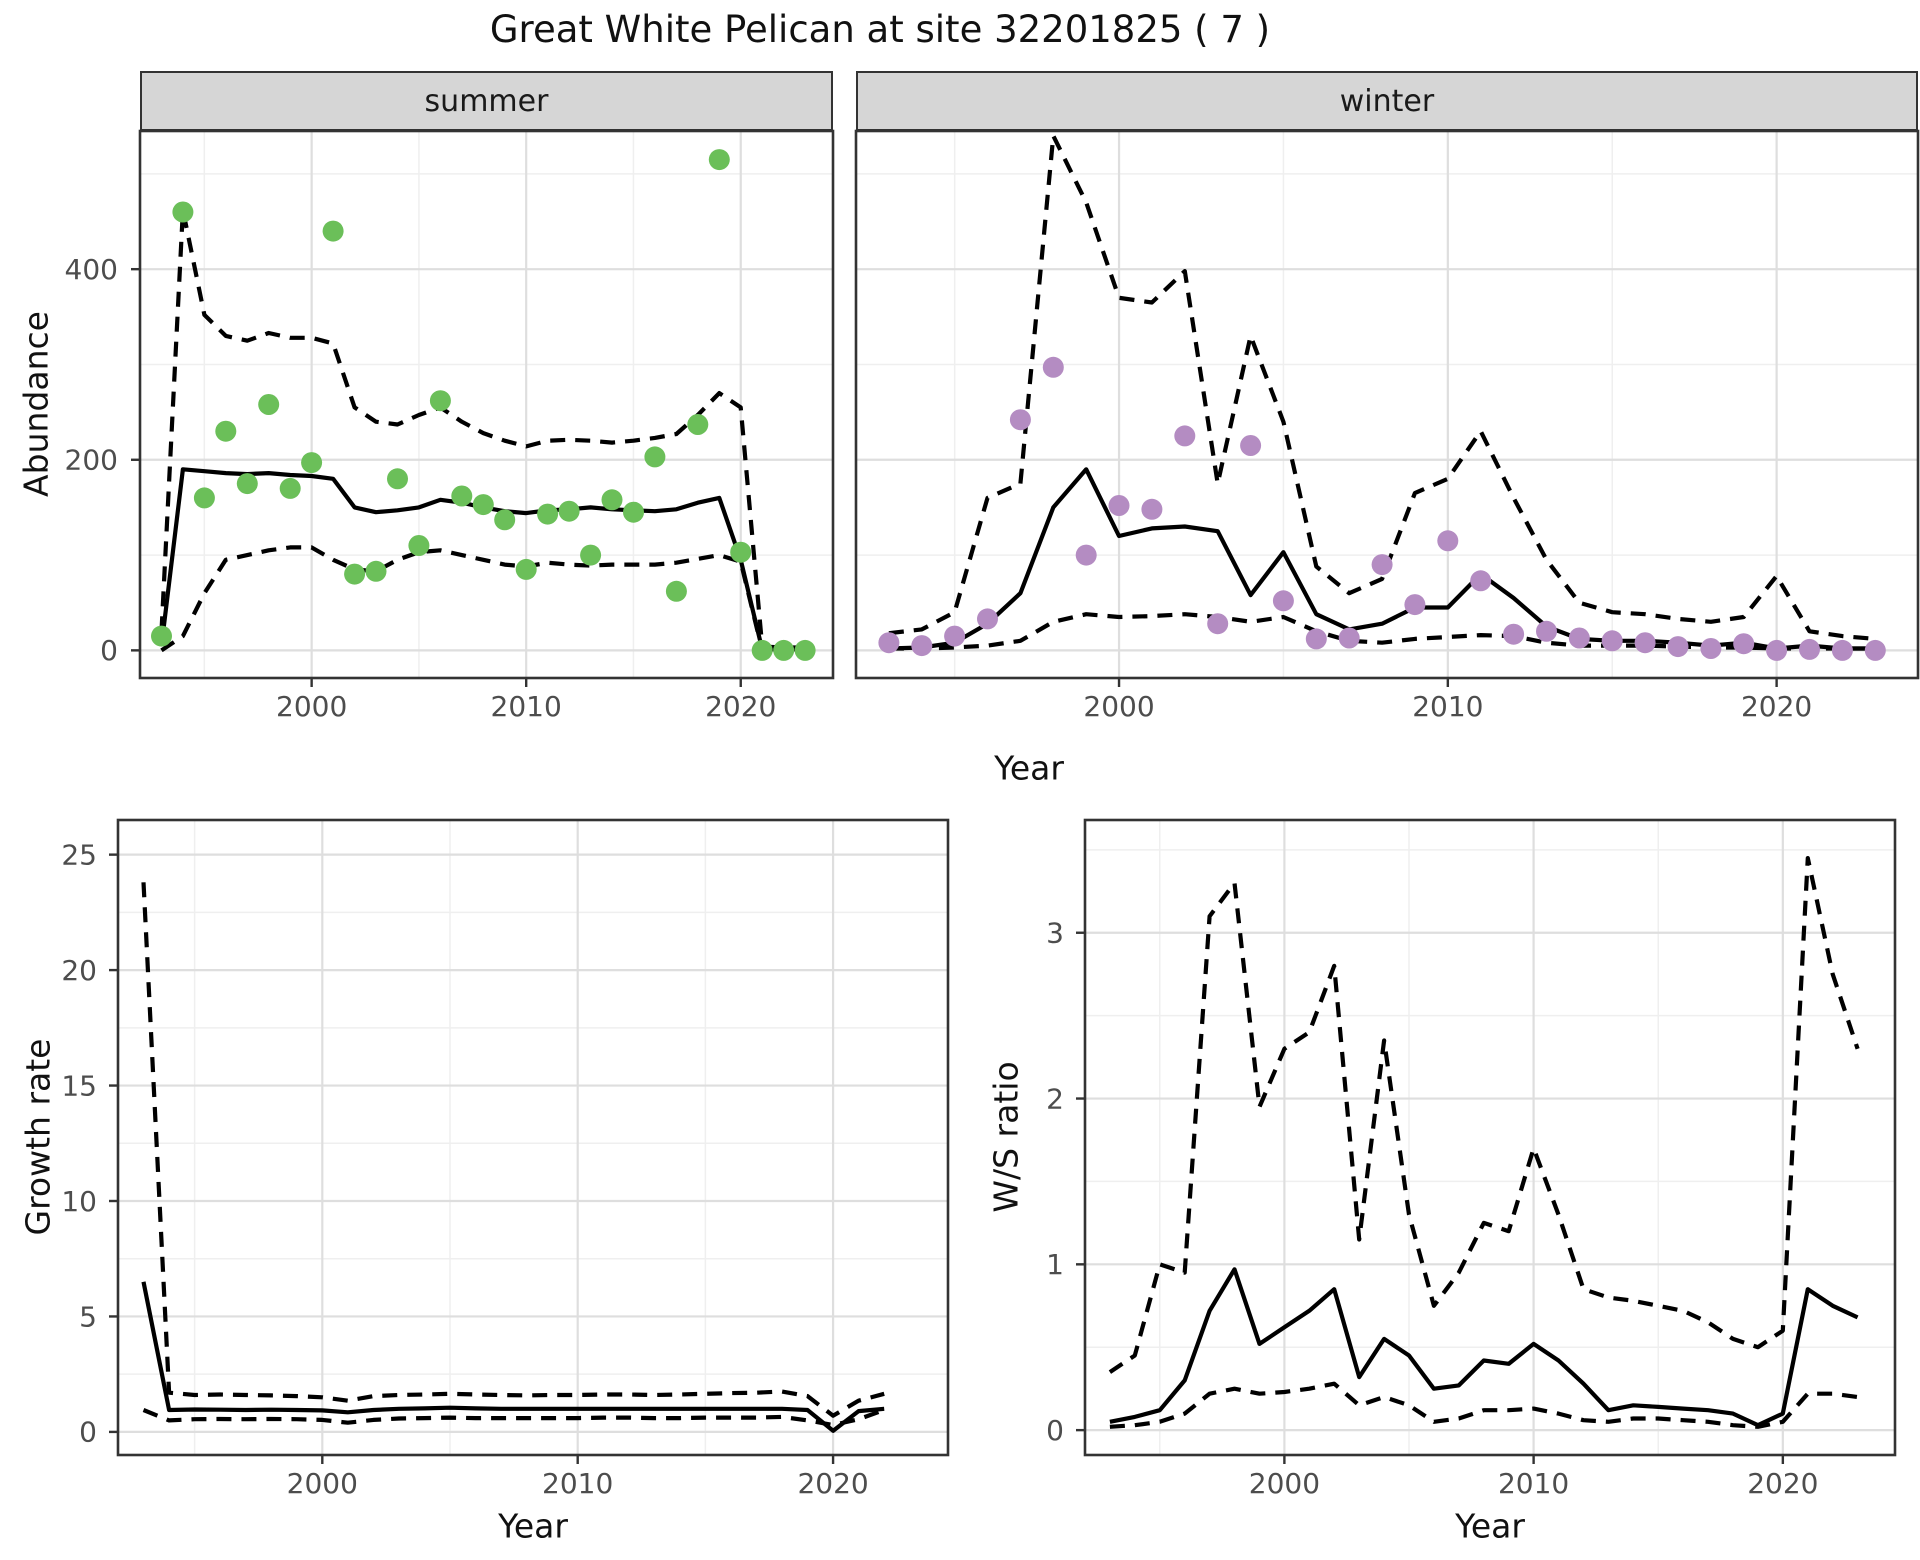 The height and width of the screenshot is (1560, 1920). Describe the element at coordinates (91, 269) in the screenshot. I see `y-tick-label: 400` at that location.